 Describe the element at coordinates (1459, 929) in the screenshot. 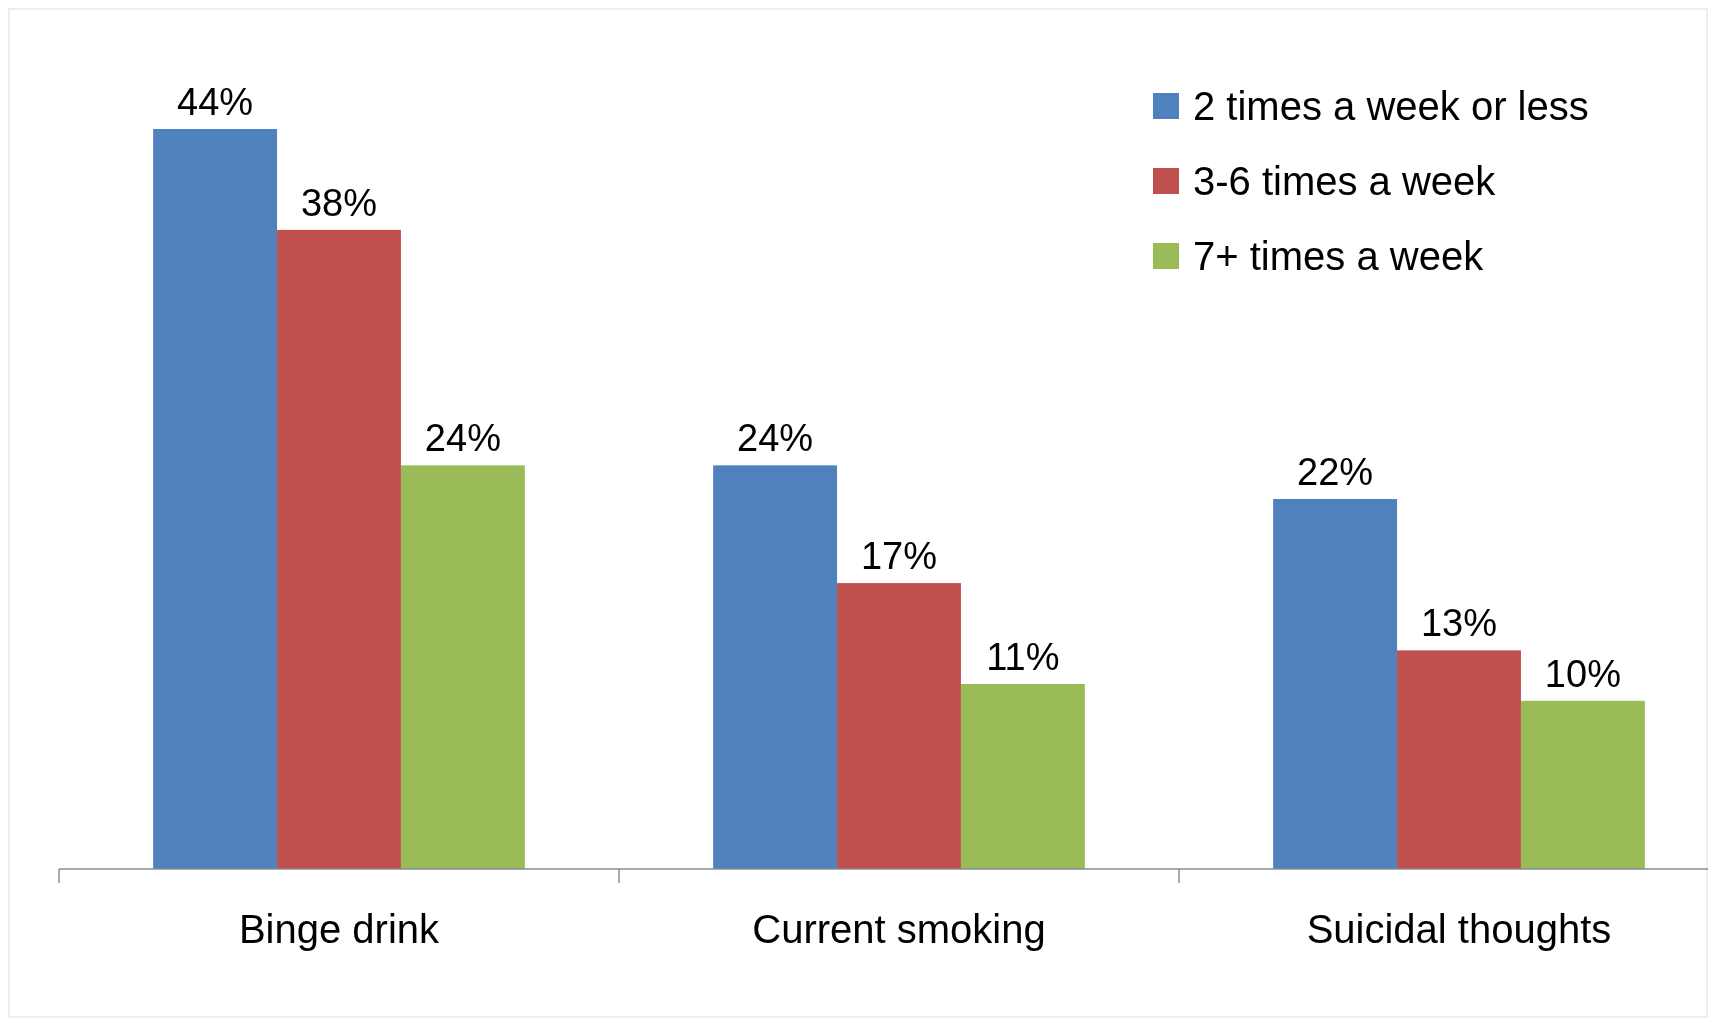

I see `x-tick-label: Suicidal thoughts` at that location.